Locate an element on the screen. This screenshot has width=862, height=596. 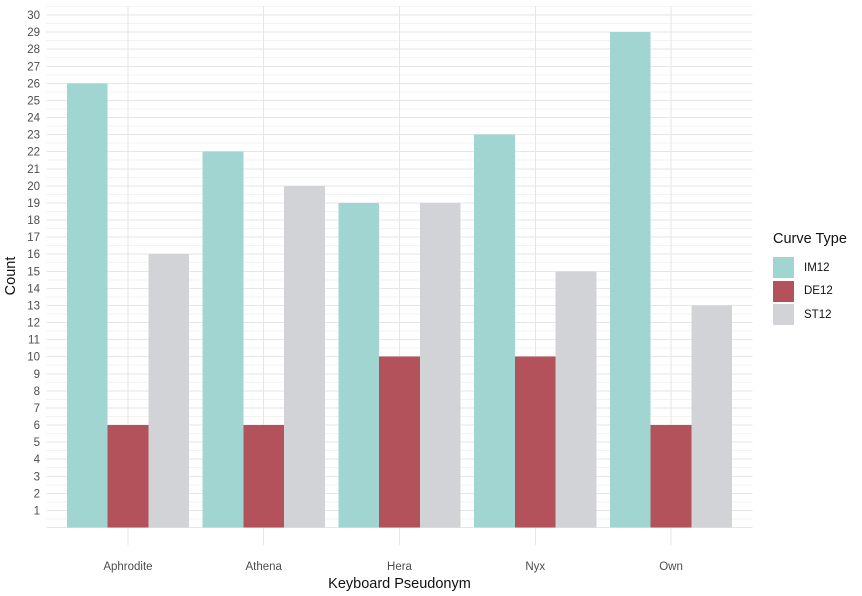
y-tick-label-26: 26 is located at coordinates (33, 84).